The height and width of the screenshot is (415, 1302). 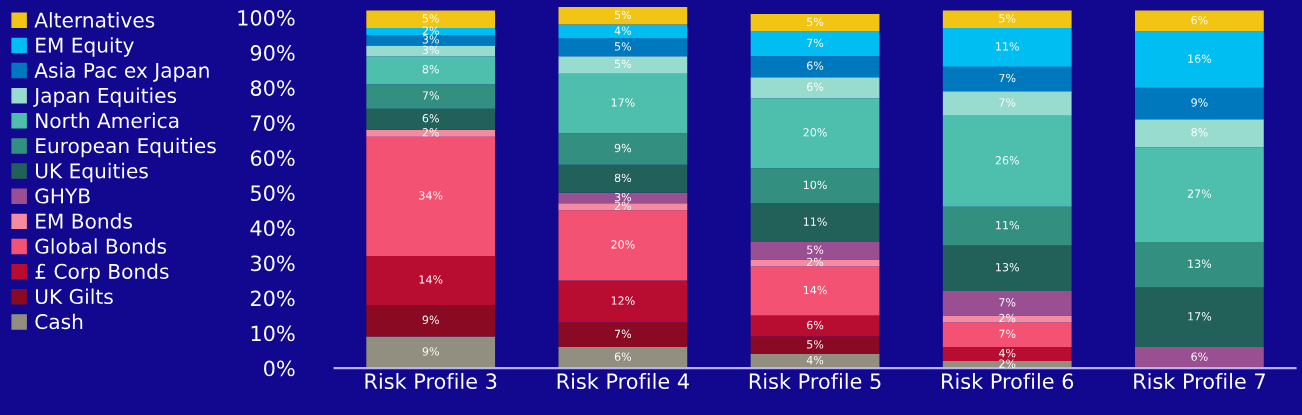 I want to click on legend-label: GHYB, so click(x=62, y=196).